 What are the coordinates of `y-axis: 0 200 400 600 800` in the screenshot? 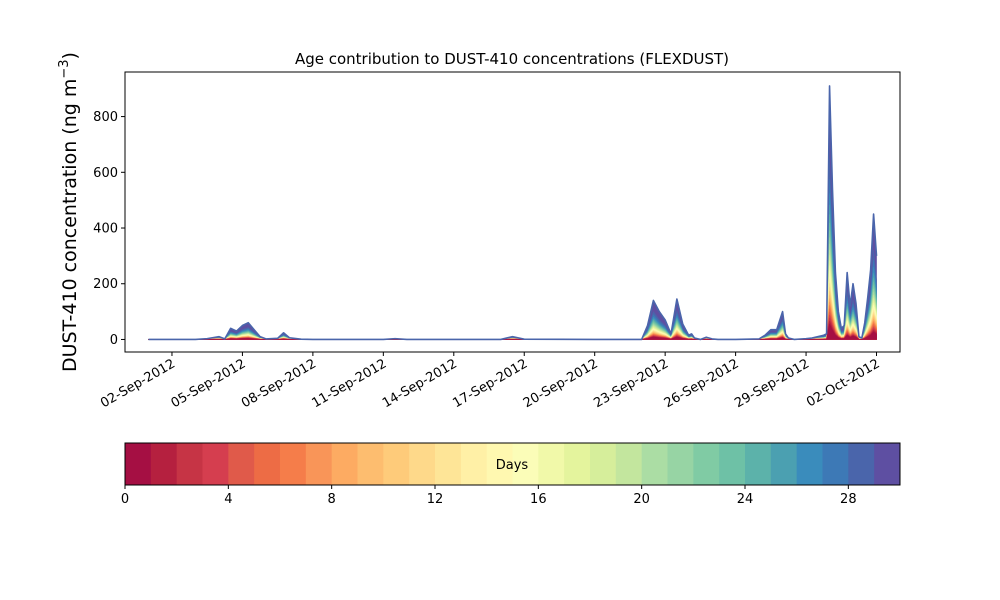 It's located at (109, 229).